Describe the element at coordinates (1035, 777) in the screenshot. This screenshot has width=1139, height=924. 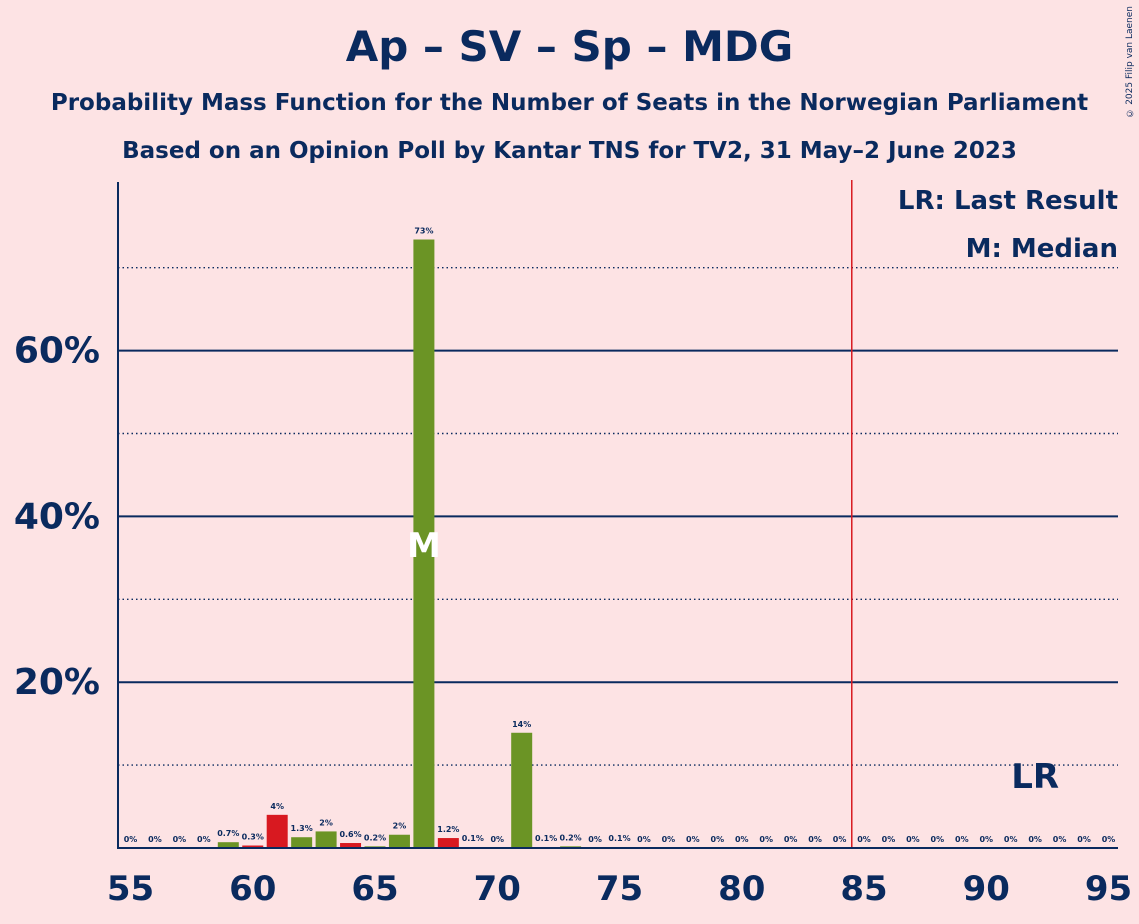
I see `last-result-marker: LR` at that location.